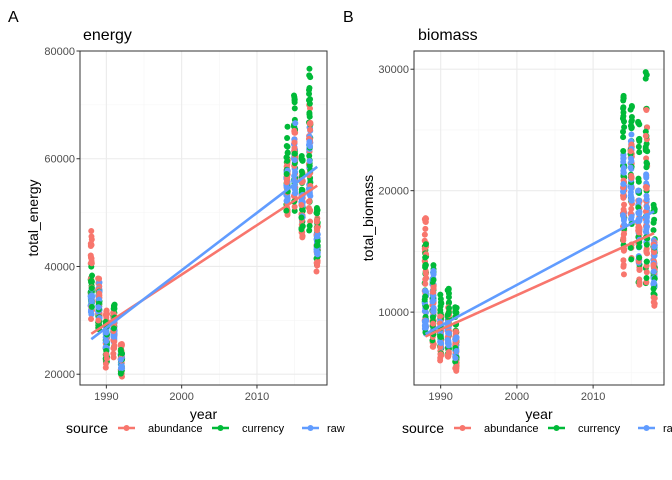  What do you see at coordinates (52, 213) in the screenshot?
I see `y-axis: 20000 40000 60000 80000 total_energy` at bounding box center [52, 213].